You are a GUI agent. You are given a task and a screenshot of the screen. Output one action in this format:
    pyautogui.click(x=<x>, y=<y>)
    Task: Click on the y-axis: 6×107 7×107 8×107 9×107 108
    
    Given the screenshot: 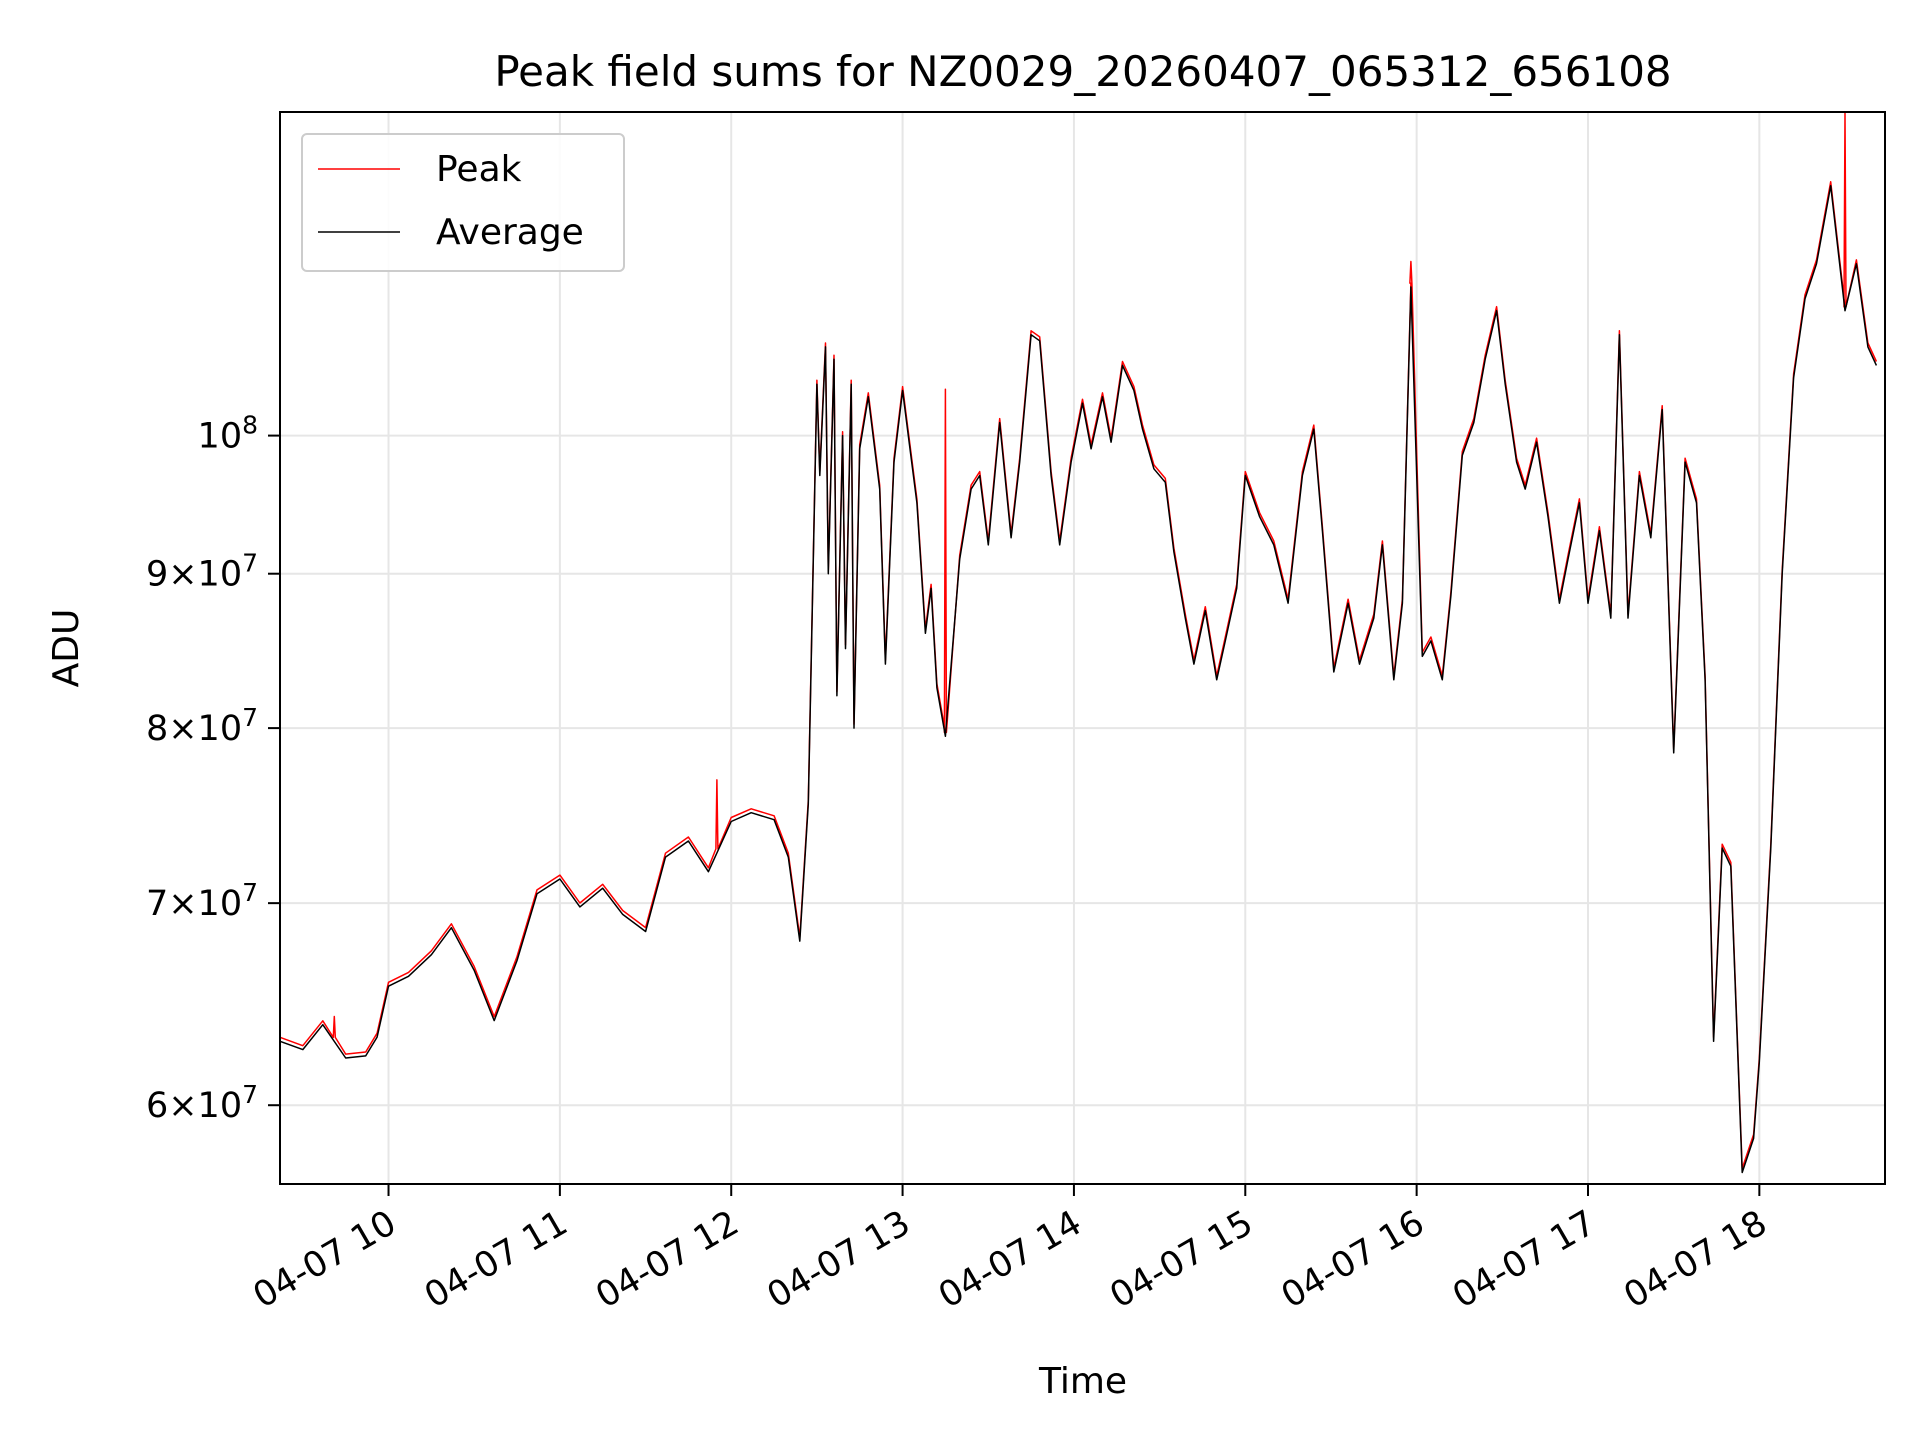 What is the action you would take?
    pyautogui.click(x=213, y=768)
    